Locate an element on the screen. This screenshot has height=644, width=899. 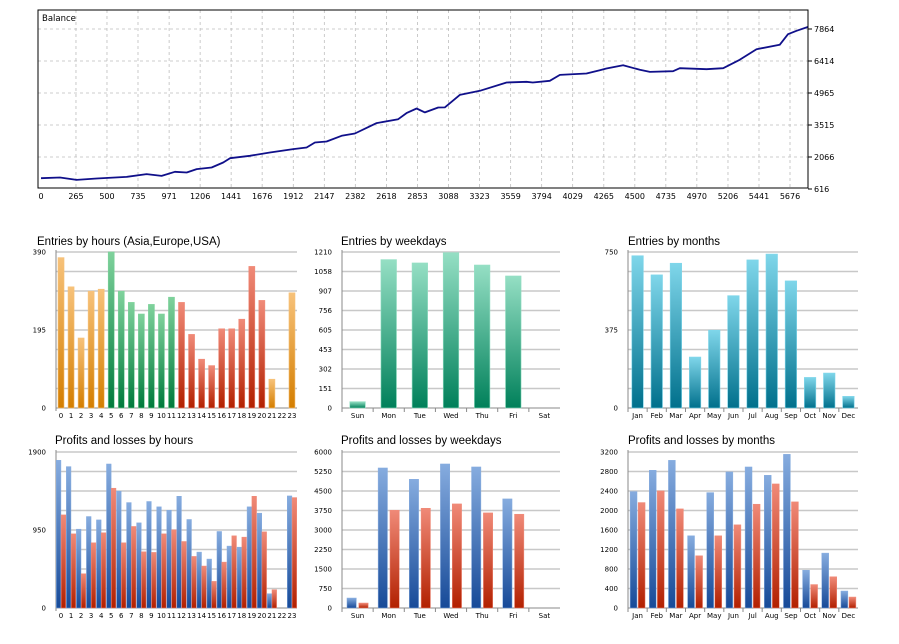
x-tick-label: Apr is located at coordinates (695, 616).